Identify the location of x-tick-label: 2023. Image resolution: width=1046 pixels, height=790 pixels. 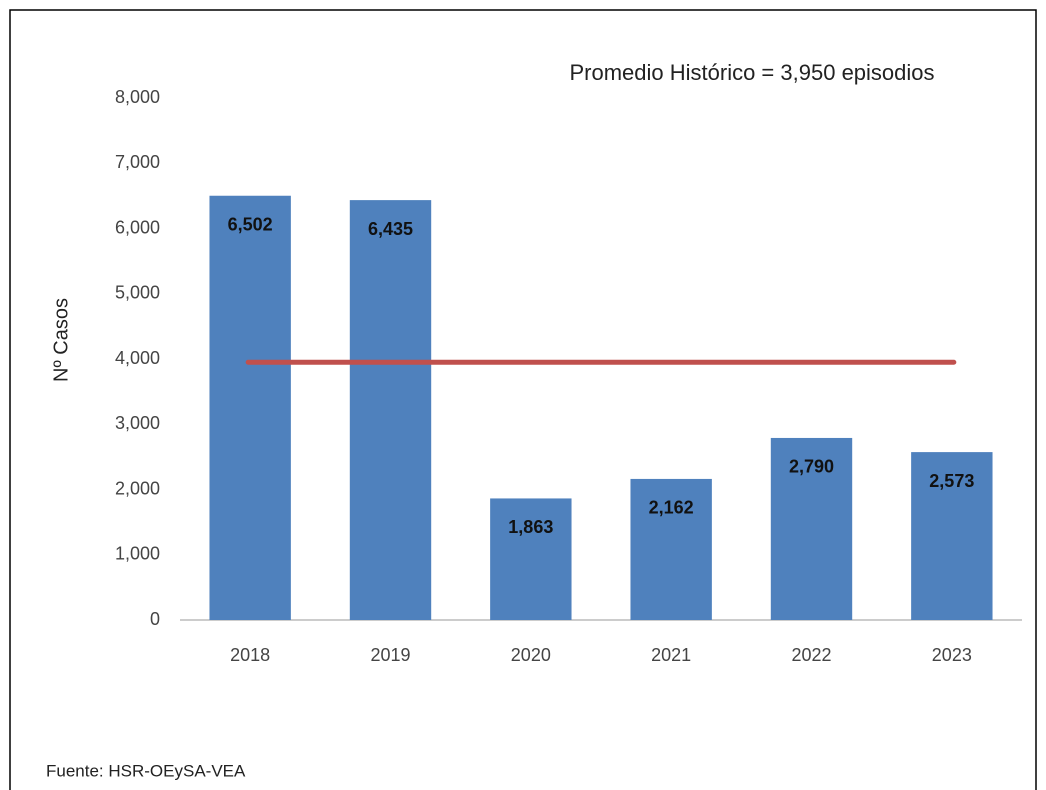
(952, 655).